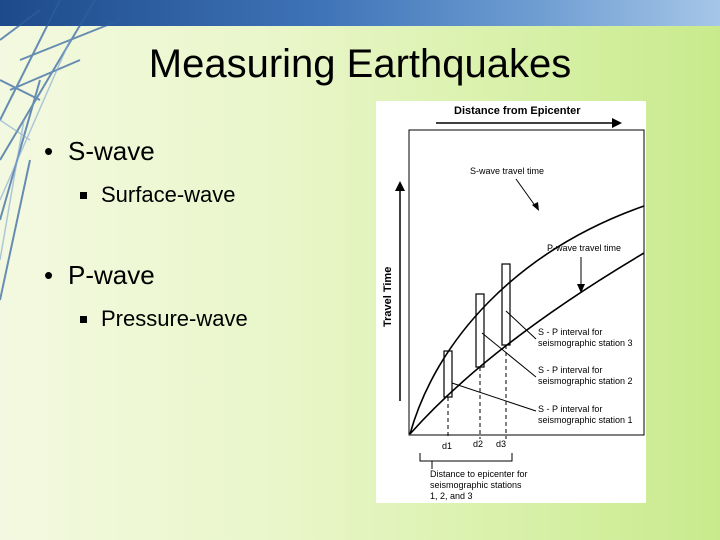  What do you see at coordinates (111, 274) in the screenshot?
I see `bullet-text: P-wave` at bounding box center [111, 274].